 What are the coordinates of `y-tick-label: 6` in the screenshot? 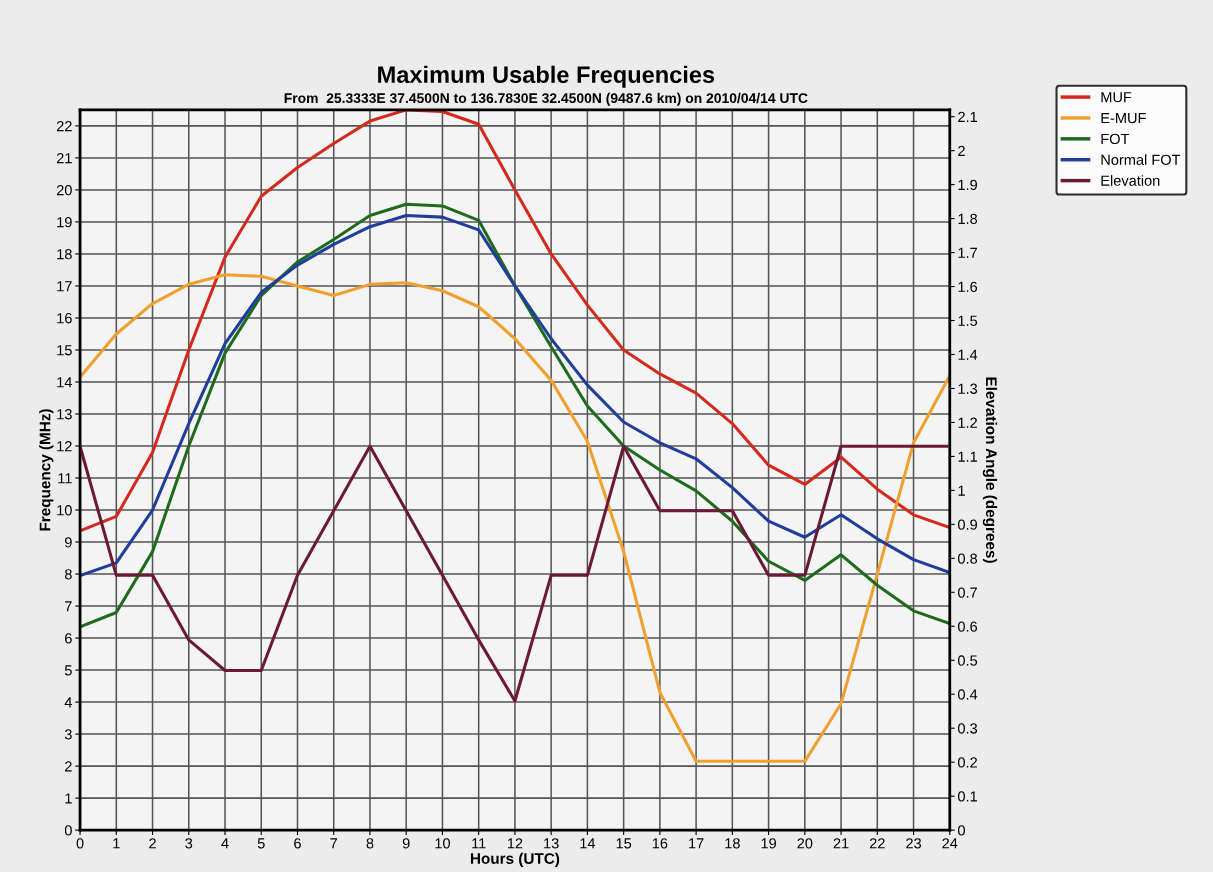 It's located at (68, 638).